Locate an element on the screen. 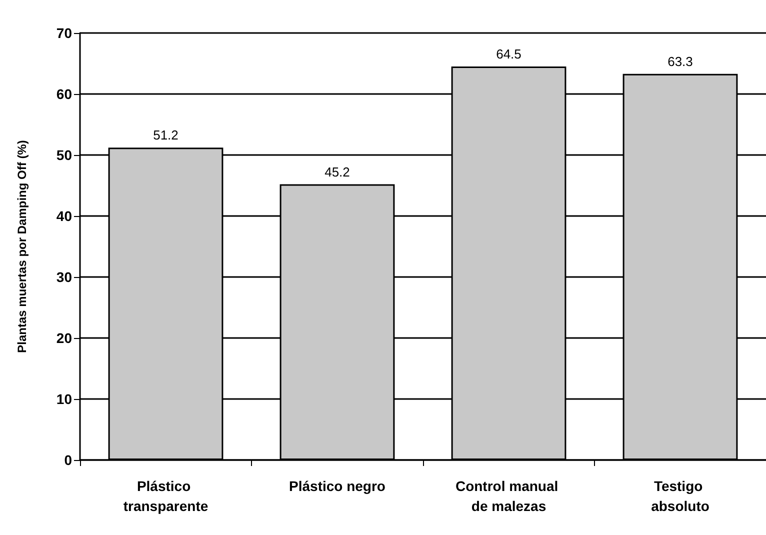 The width and height of the screenshot is (766, 535). data-label: 64.5 is located at coordinates (509, 54).